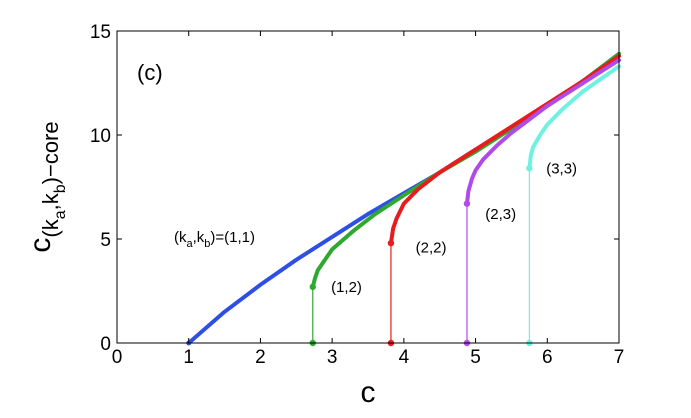 Image resolution: width=691 pixels, height=418 pixels. Describe the element at coordinates (431, 247) in the screenshot. I see `series-annotation: (2,2)` at that location.